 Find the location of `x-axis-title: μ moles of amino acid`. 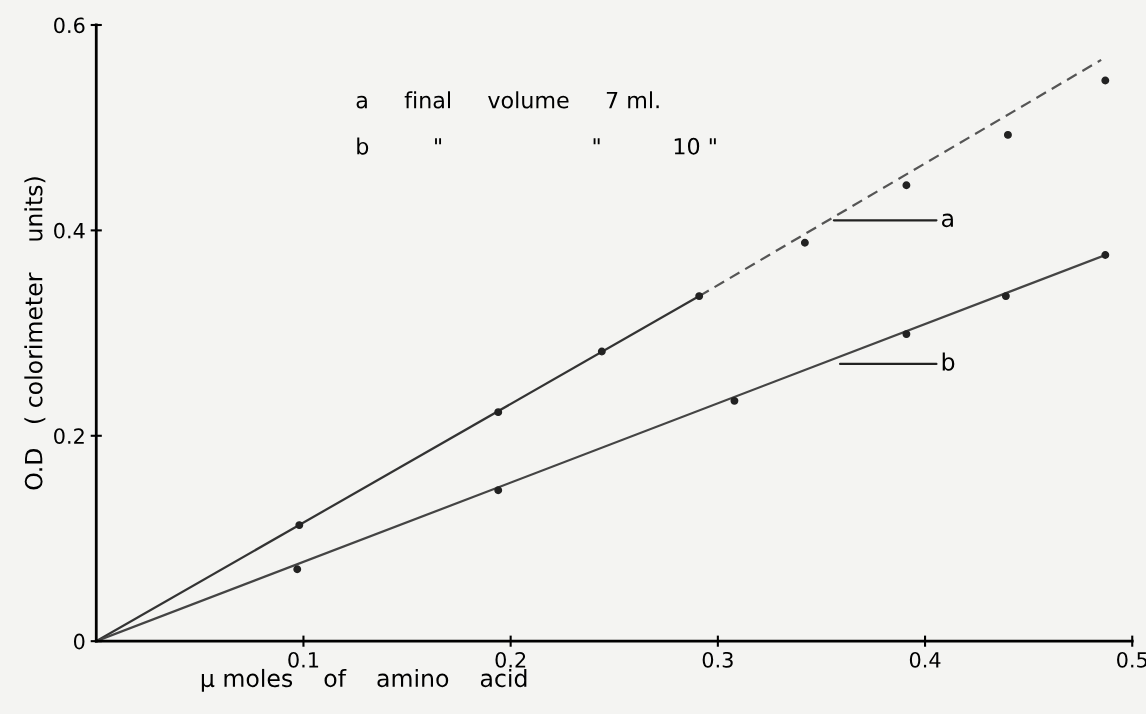

x-axis-title: μ moles of amino acid is located at coordinates (364, 680).